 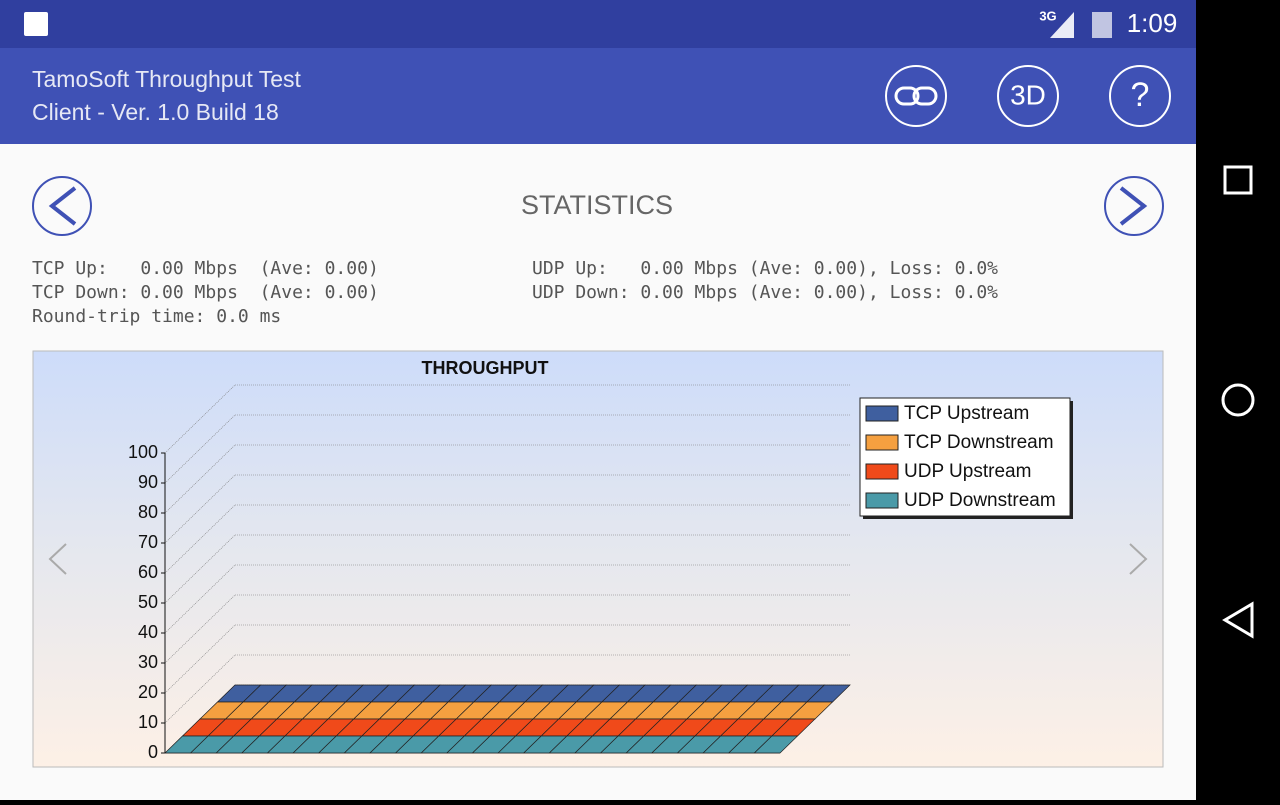 I want to click on legend-label: TCP Downstream, so click(x=979, y=442).